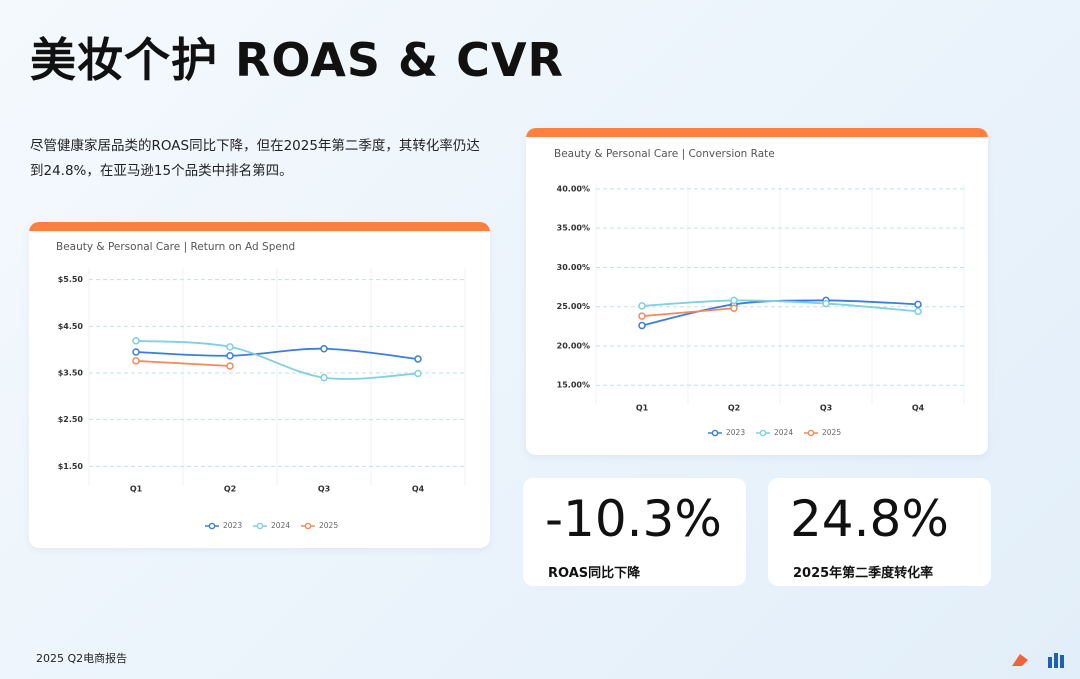  I want to click on y-tick-label: 30.00%, so click(573, 267).